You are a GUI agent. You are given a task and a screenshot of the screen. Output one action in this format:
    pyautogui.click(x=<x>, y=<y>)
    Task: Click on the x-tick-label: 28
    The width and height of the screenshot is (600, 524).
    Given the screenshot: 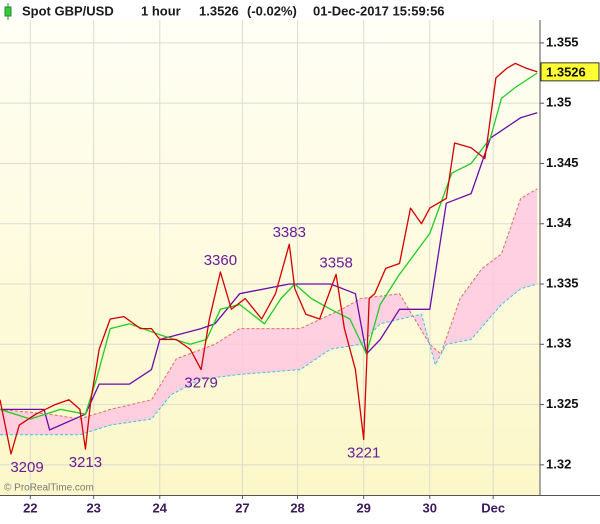 What is the action you would take?
    pyautogui.click(x=297, y=507)
    